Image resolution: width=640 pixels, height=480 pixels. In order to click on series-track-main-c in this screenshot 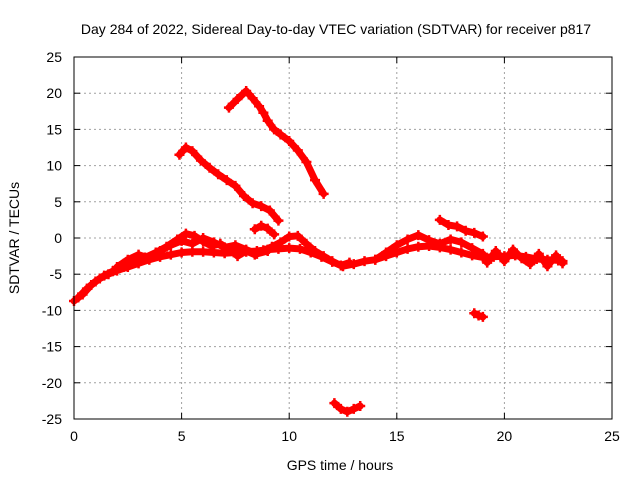, I will do `click(192, 252)`.